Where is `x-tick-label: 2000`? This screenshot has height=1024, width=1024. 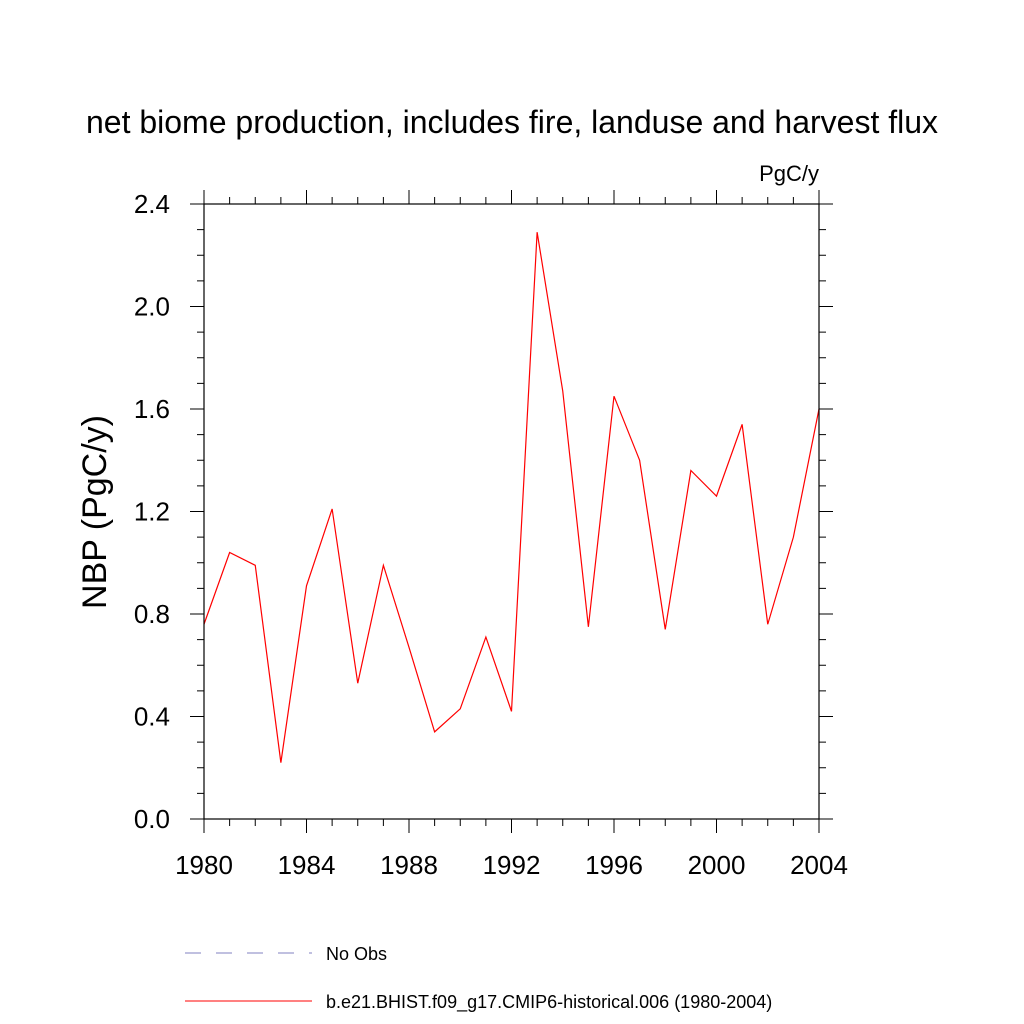
x-tick-label: 2000 is located at coordinates (717, 865).